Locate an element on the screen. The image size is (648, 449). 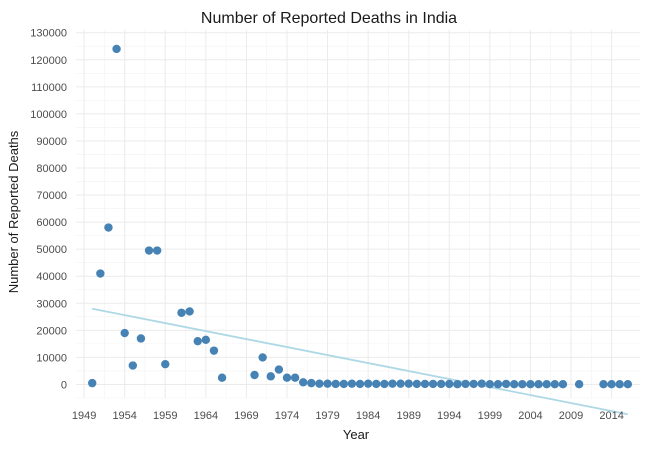
x-tick-label: 1964 is located at coordinates (206, 416).